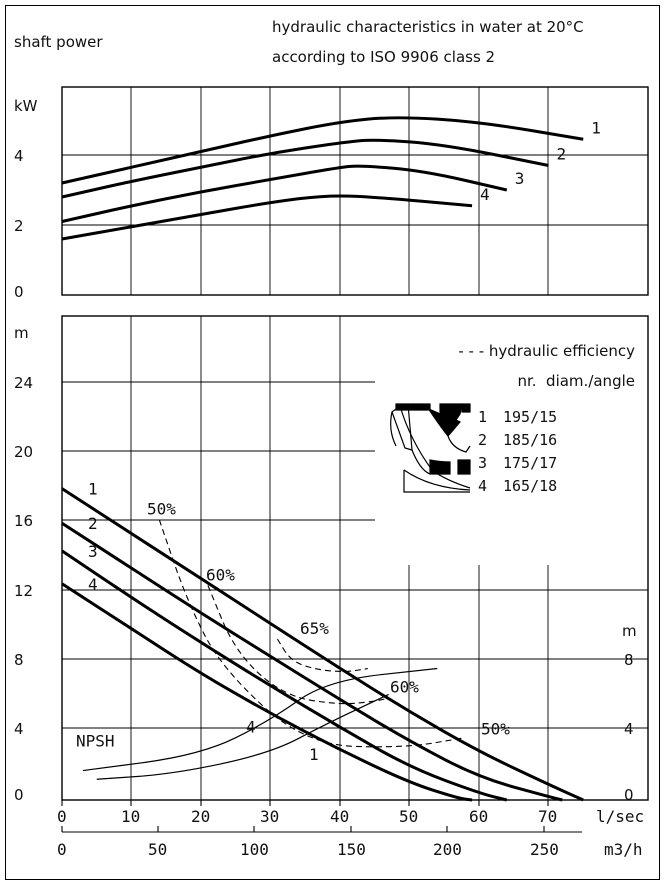 This screenshot has width=666, height=885. I want to click on xtick-60: 60, so click(478, 816).